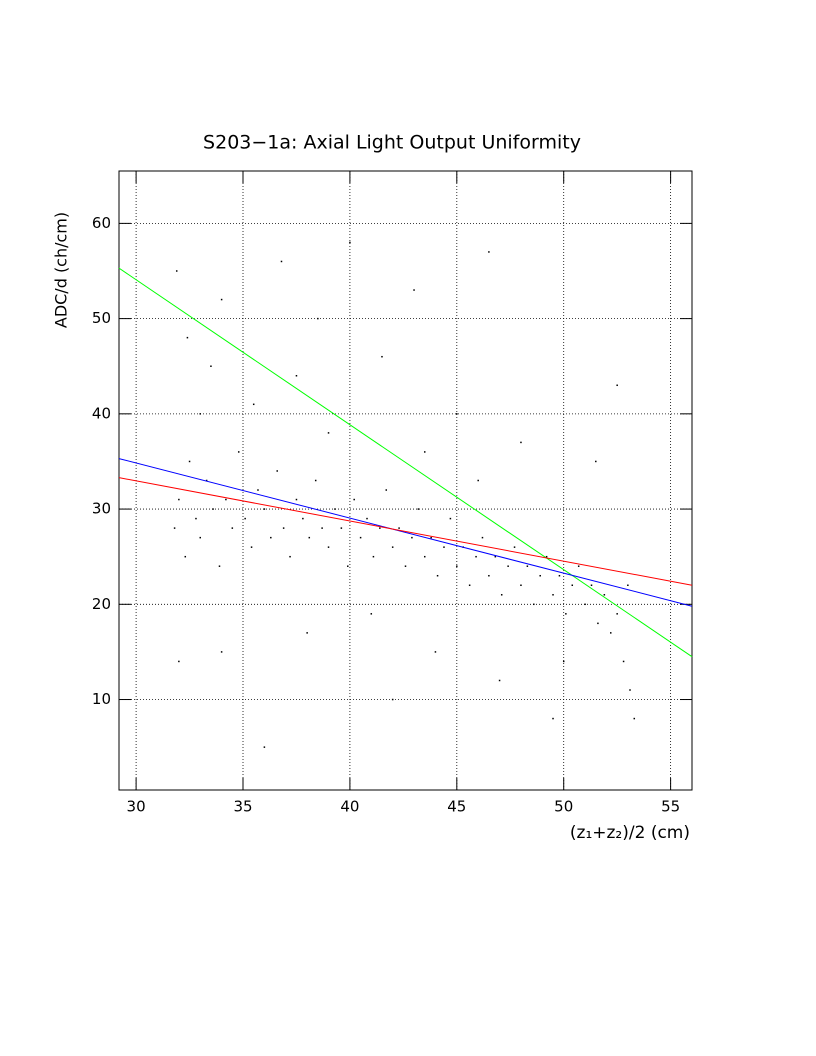  Describe the element at coordinates (349, 807) in the screenshot. I see `x-tick-label: 40` at that location.